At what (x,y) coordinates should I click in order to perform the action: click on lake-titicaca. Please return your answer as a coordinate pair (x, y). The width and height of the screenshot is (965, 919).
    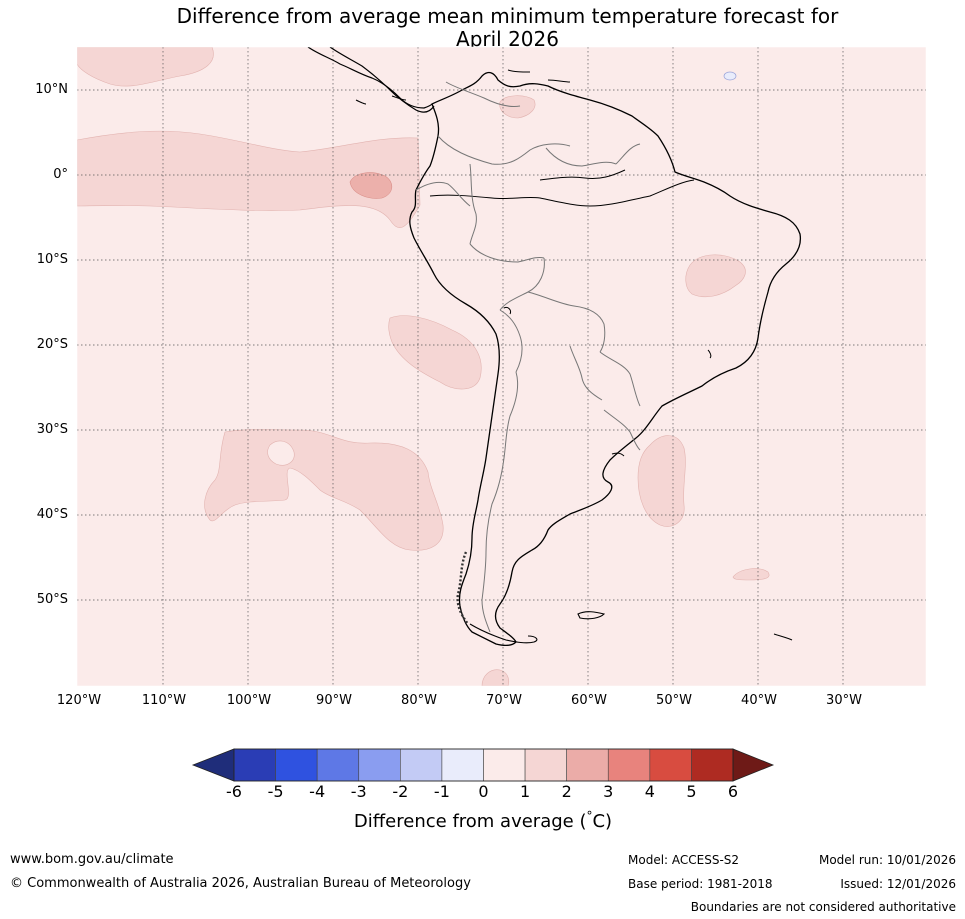
    Looking at the image, I should click on (507, 311).